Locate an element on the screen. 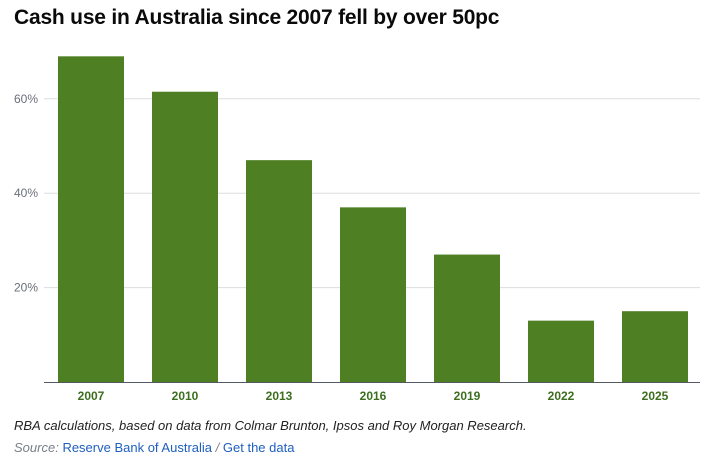  x-axis-ticks: 2007 2010 2013 2016 2019 2022 2025 is located at coordinates (373, 396).